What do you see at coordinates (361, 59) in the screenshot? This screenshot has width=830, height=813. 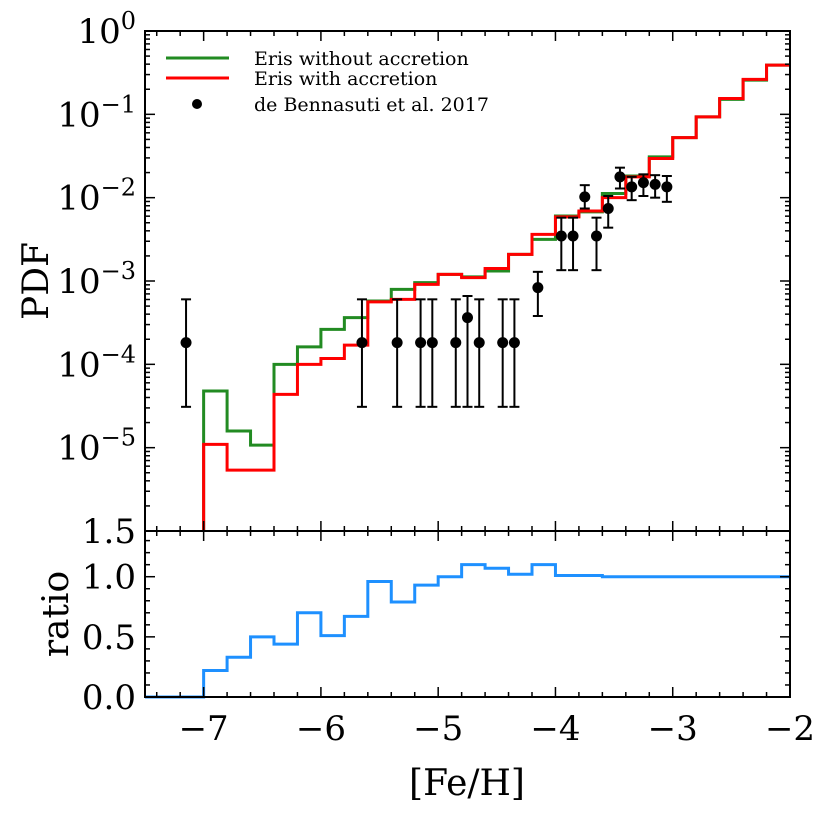 I see `legend-label-without-accretion: Eris without accretion` at bounding box center [361, 59].